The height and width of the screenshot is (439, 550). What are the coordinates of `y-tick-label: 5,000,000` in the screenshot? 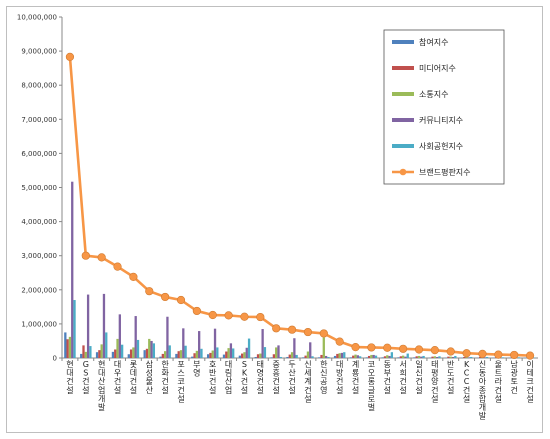 It's located at (39, 188).